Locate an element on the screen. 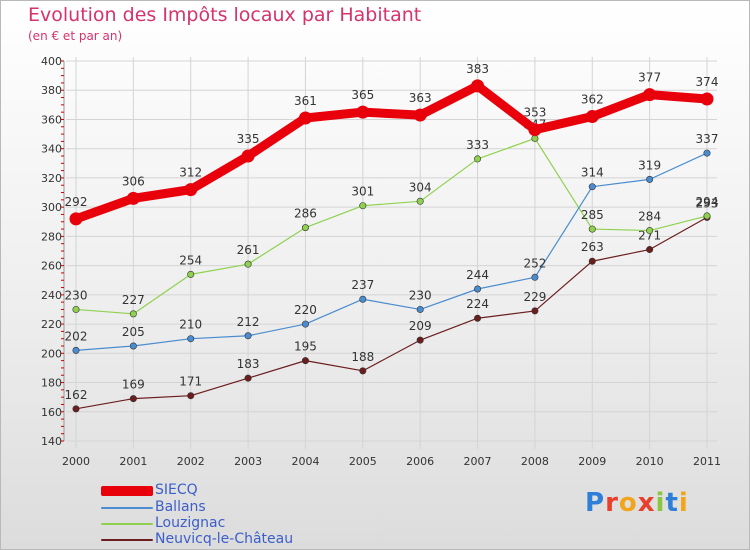 Image resolution: width=750 pixels, height=550 pixels. legend-label-ballans: Ballans is located at coordinates (180, 507).